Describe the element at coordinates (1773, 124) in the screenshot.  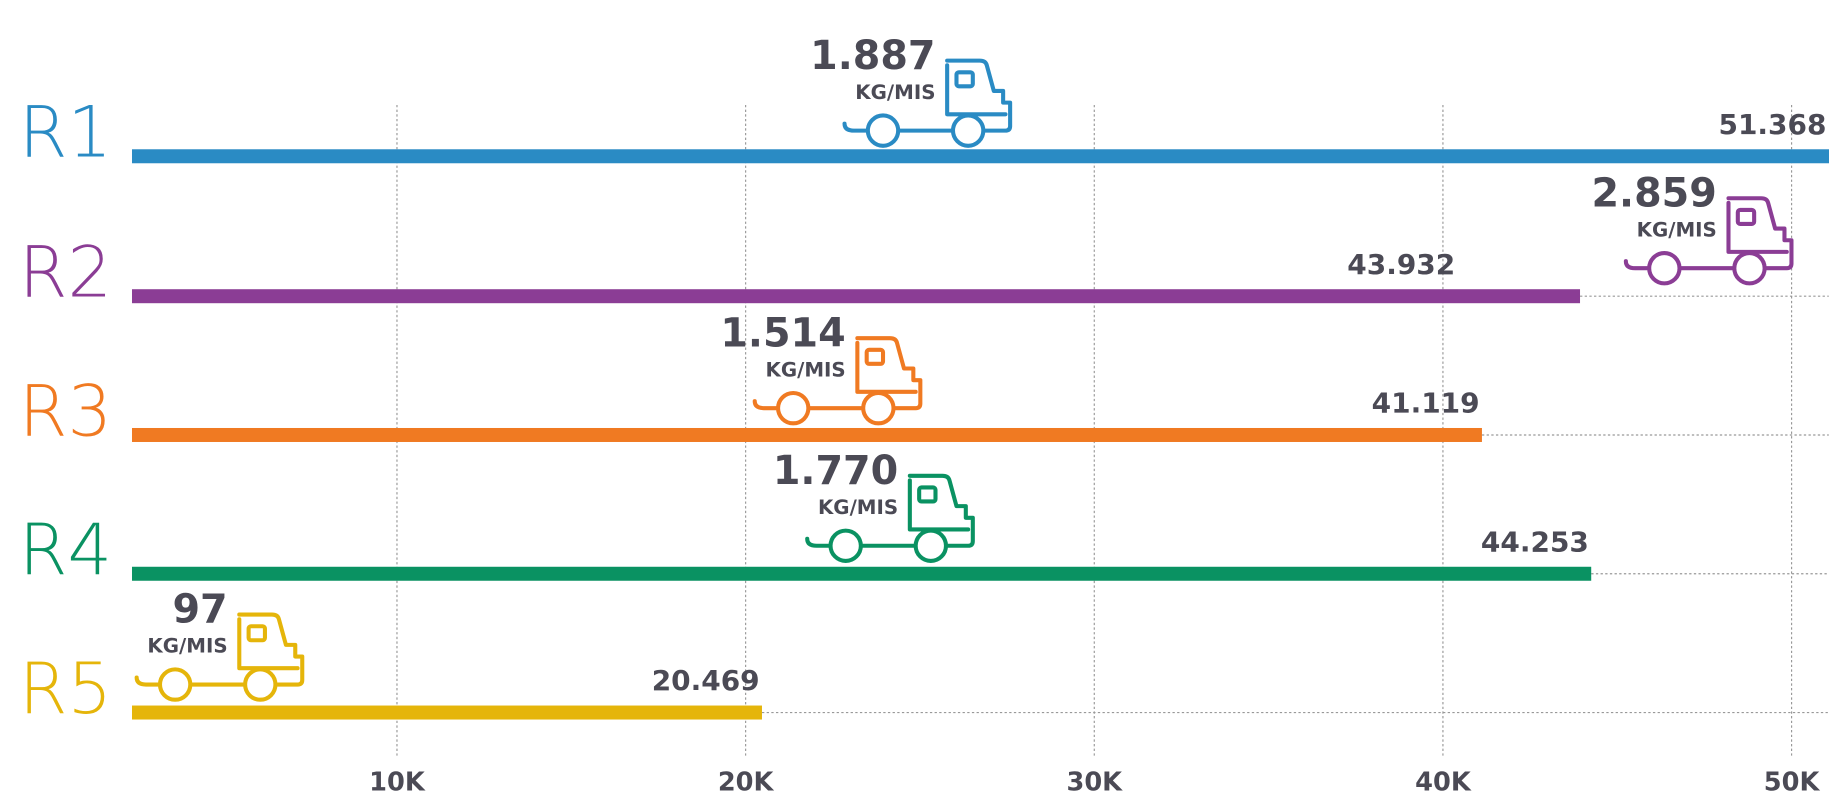
I see `value-label: 51.368` at that location.